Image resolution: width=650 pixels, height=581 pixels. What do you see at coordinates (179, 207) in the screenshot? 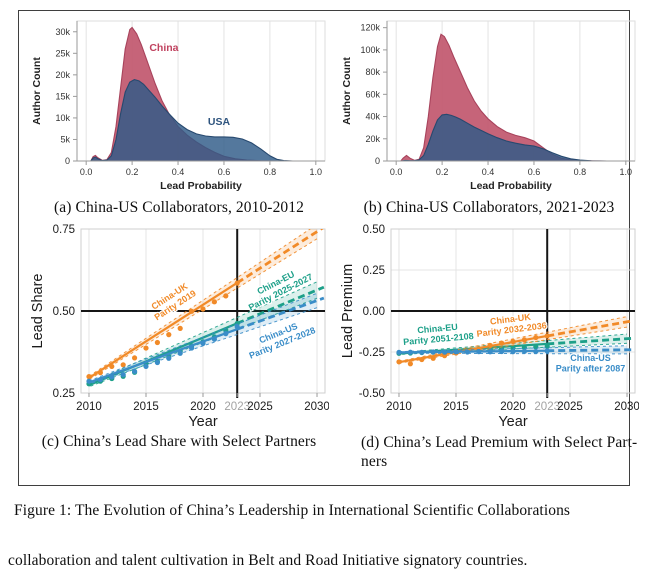
I see `panel-a-caption: (a) China-US Collaborators, 2010-2012` at bounding box center [179, 207].